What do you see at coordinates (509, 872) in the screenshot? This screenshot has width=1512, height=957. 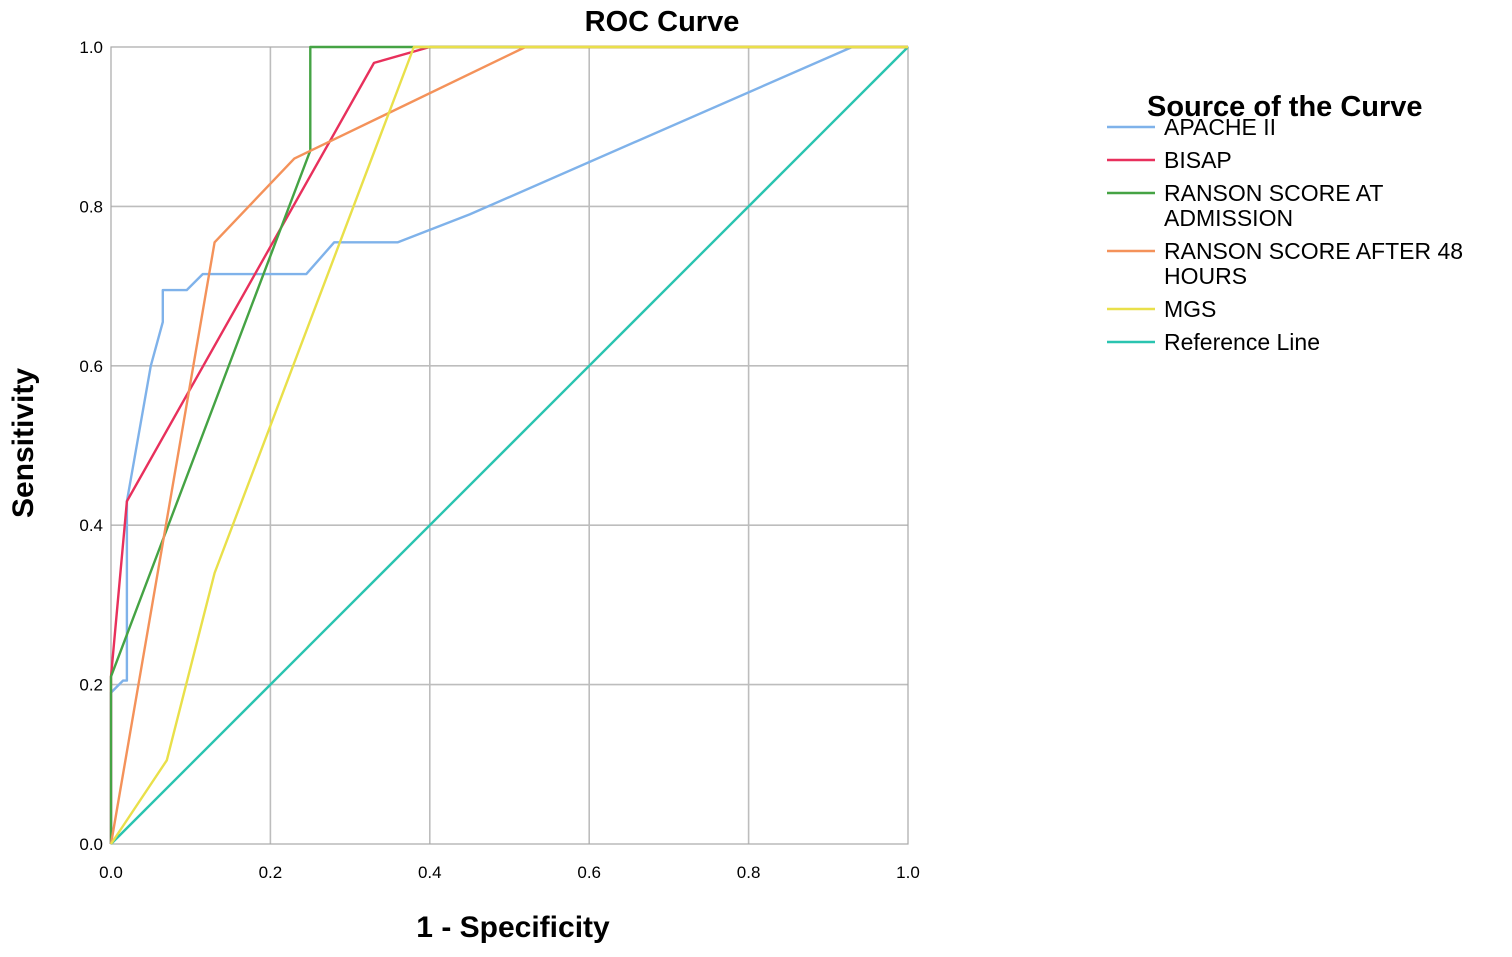 I see `x-tick-labels: 0.0 0.2 0.4 0.6 0.8 1.0` at bounding box center [509, 872].